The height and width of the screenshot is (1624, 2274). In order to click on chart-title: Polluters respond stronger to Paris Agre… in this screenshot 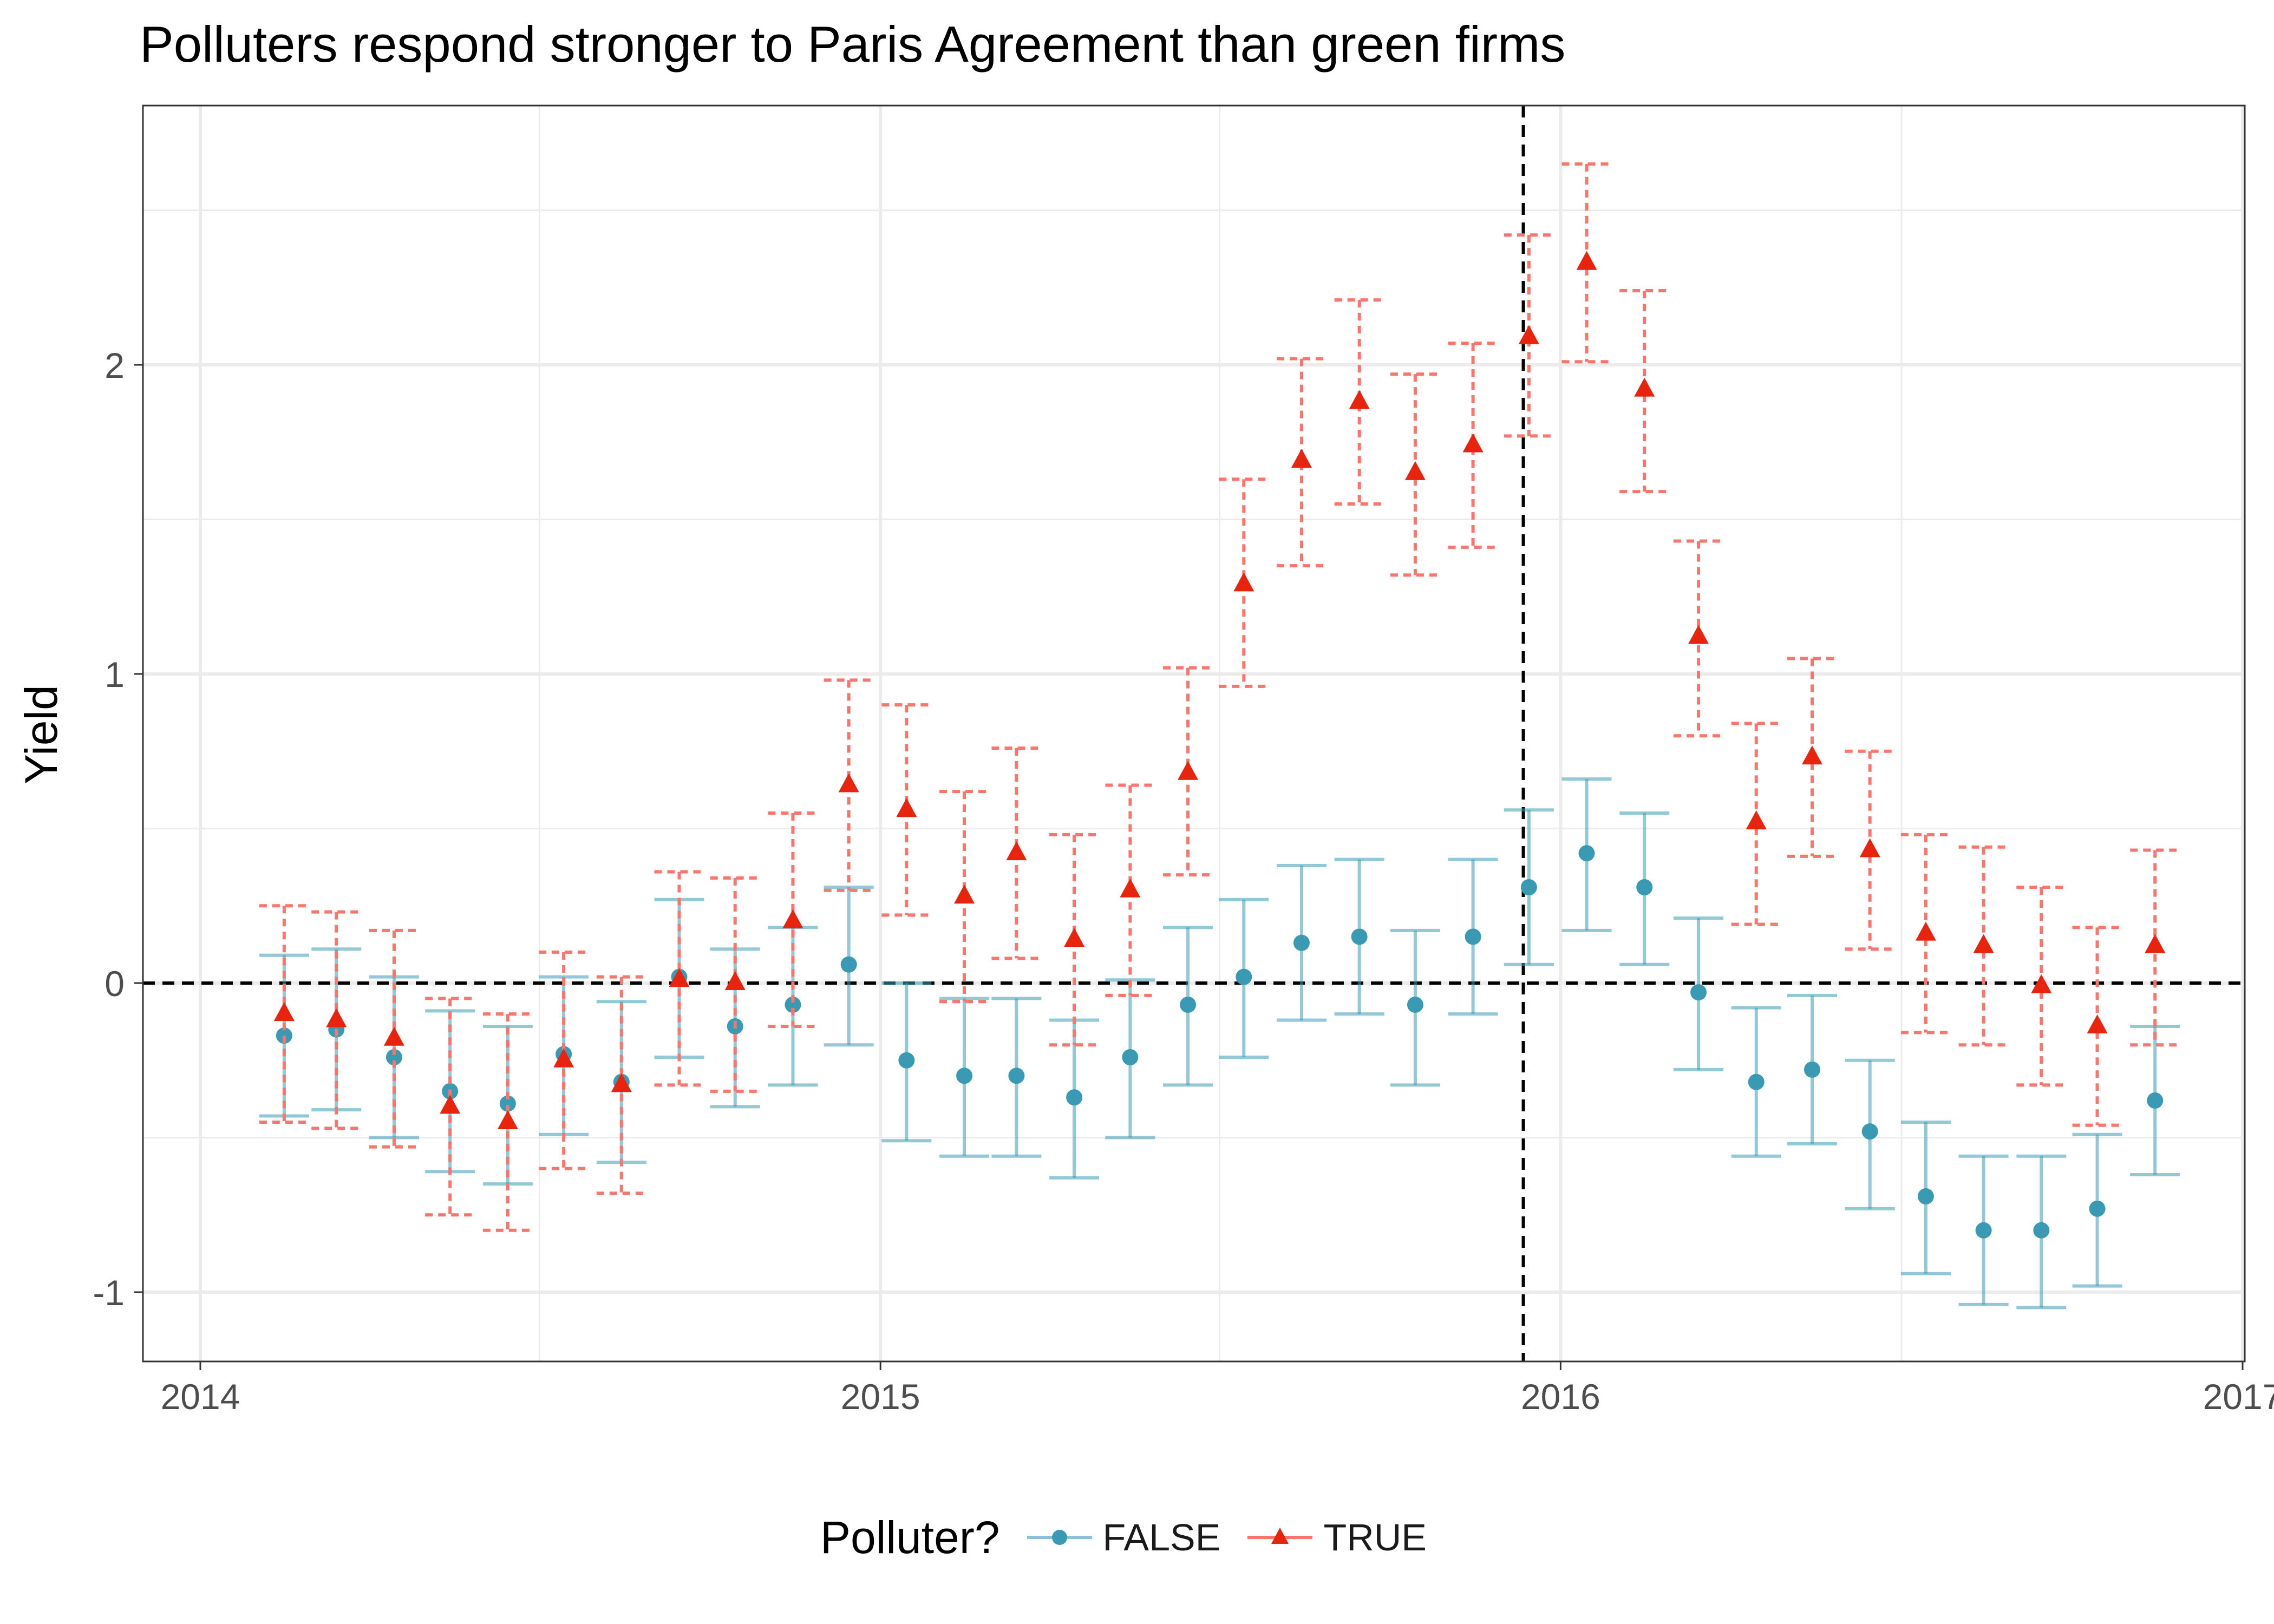, I will do `click(853, 45)`.